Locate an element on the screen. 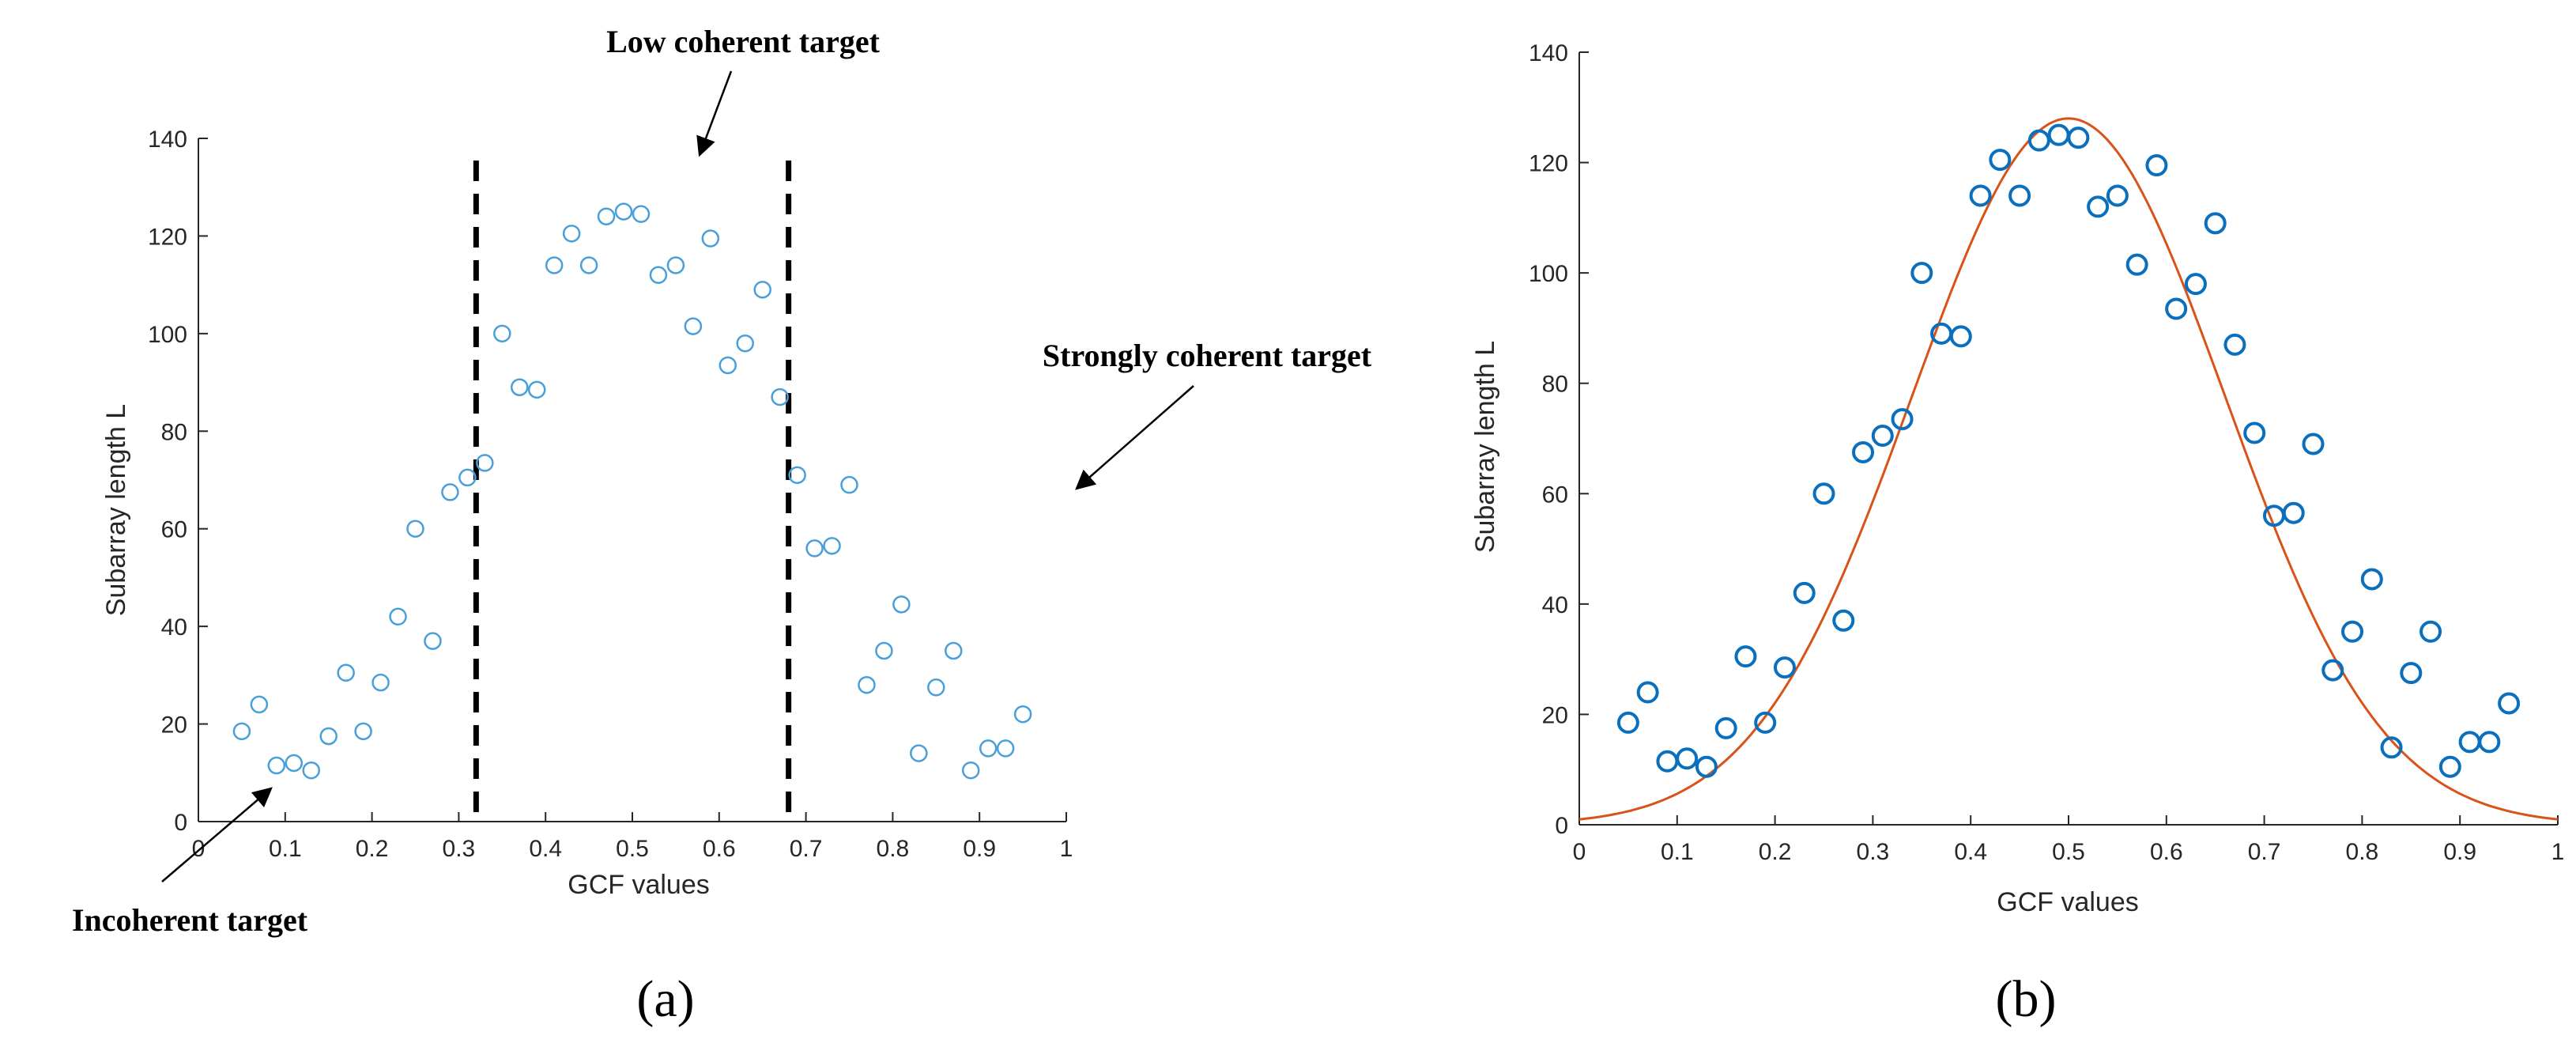 Image resolution: width=2576 pixels, height=1043 pixels. panel-a-x-tick-label: 0.2 is located at coordinates (372, 849).